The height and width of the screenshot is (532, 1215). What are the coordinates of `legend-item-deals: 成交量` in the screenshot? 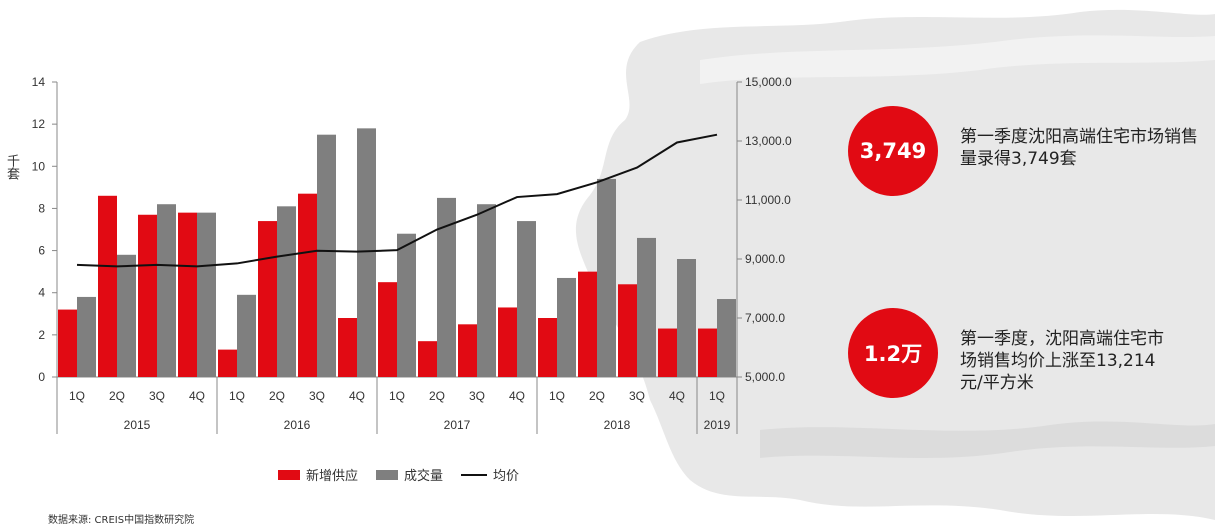 It's located at (409, 474).